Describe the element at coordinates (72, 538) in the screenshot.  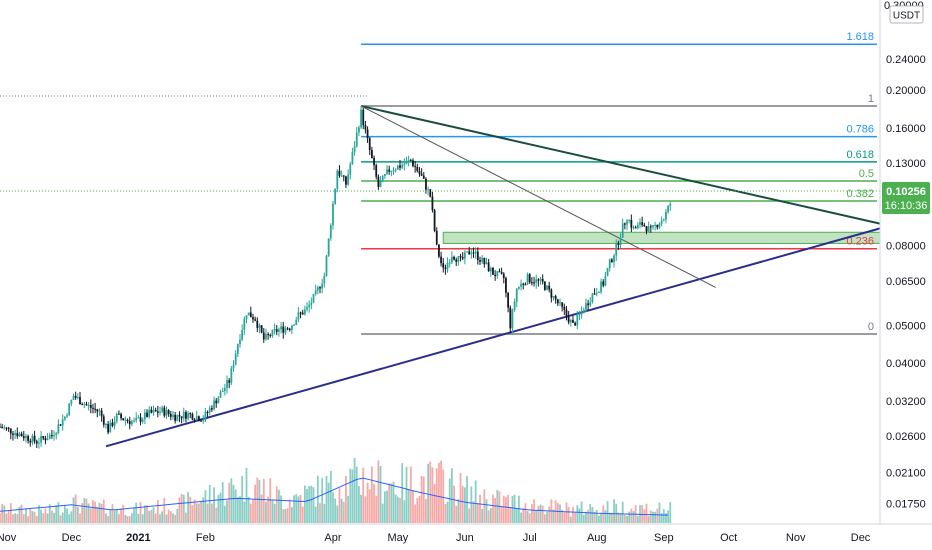
I see `time-tick-label: Dec` at that location.